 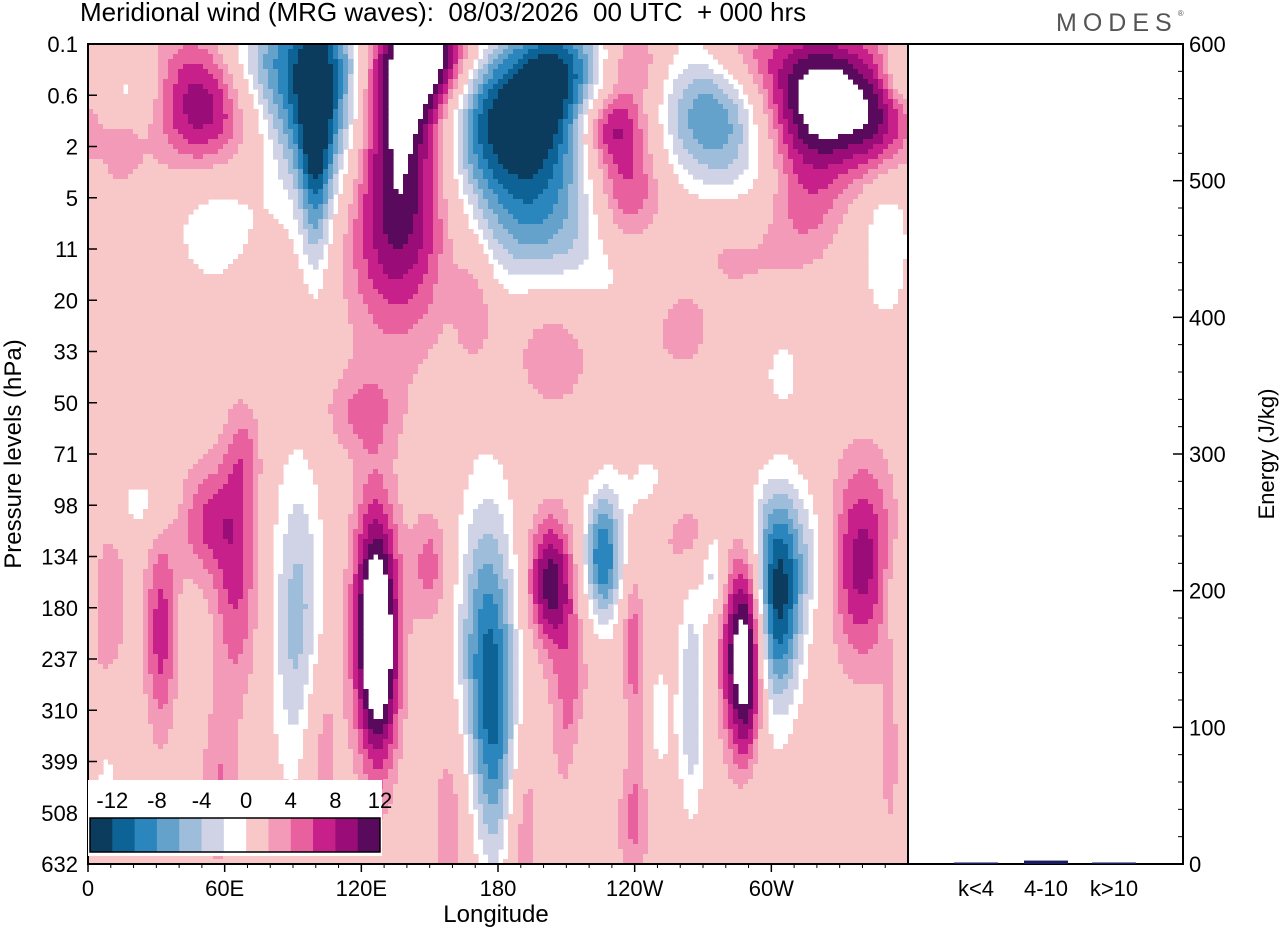 What do you see at coordinates (1120, 23) in the screenshot?
I see `modes-logo: MODES®` at bounding box center [1120, 23].